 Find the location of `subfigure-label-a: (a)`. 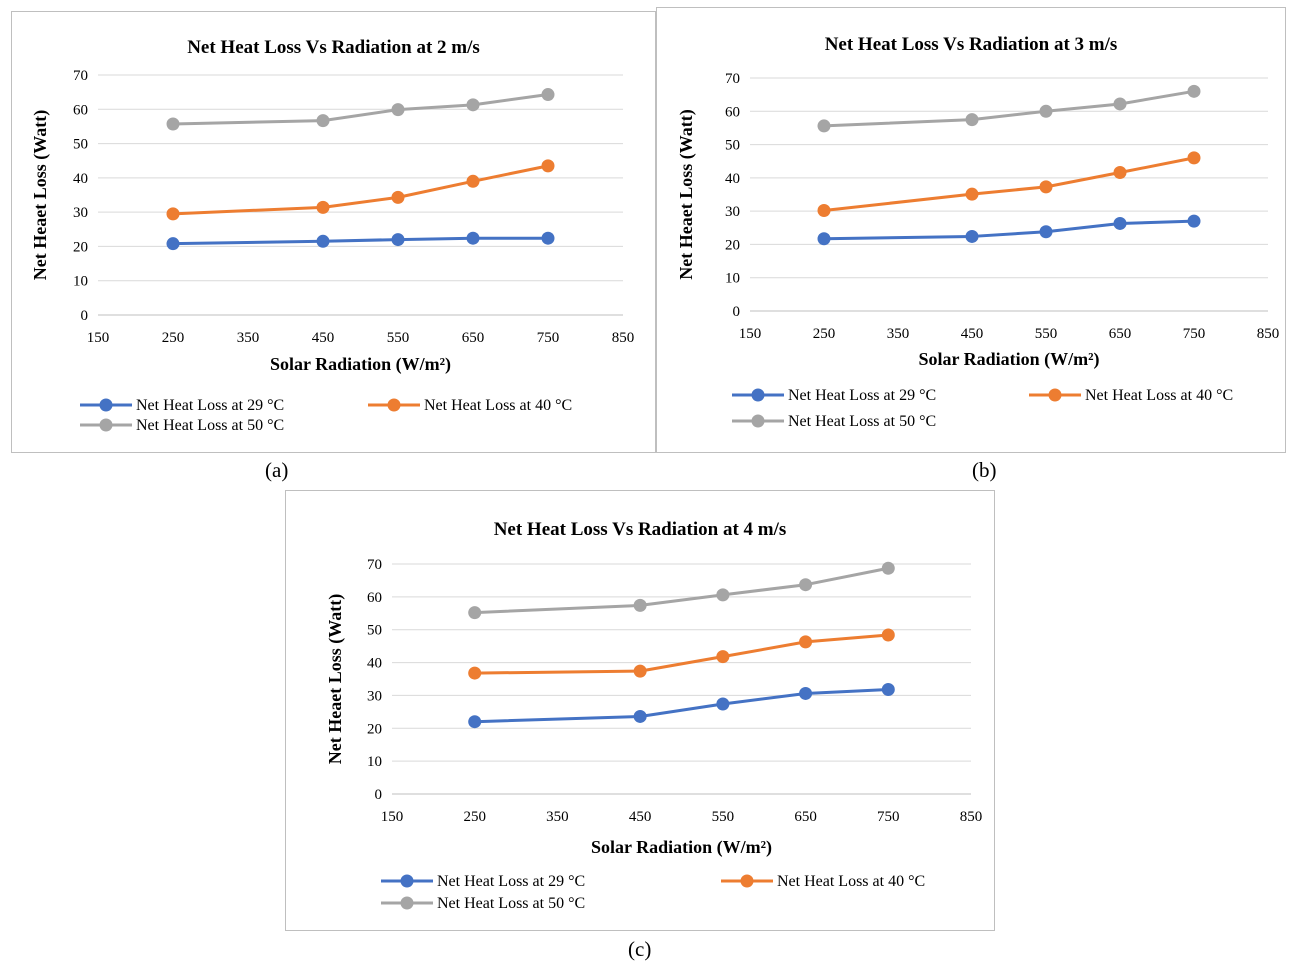

subfigure-label-a: (a) is located at coordinates (277, 470).